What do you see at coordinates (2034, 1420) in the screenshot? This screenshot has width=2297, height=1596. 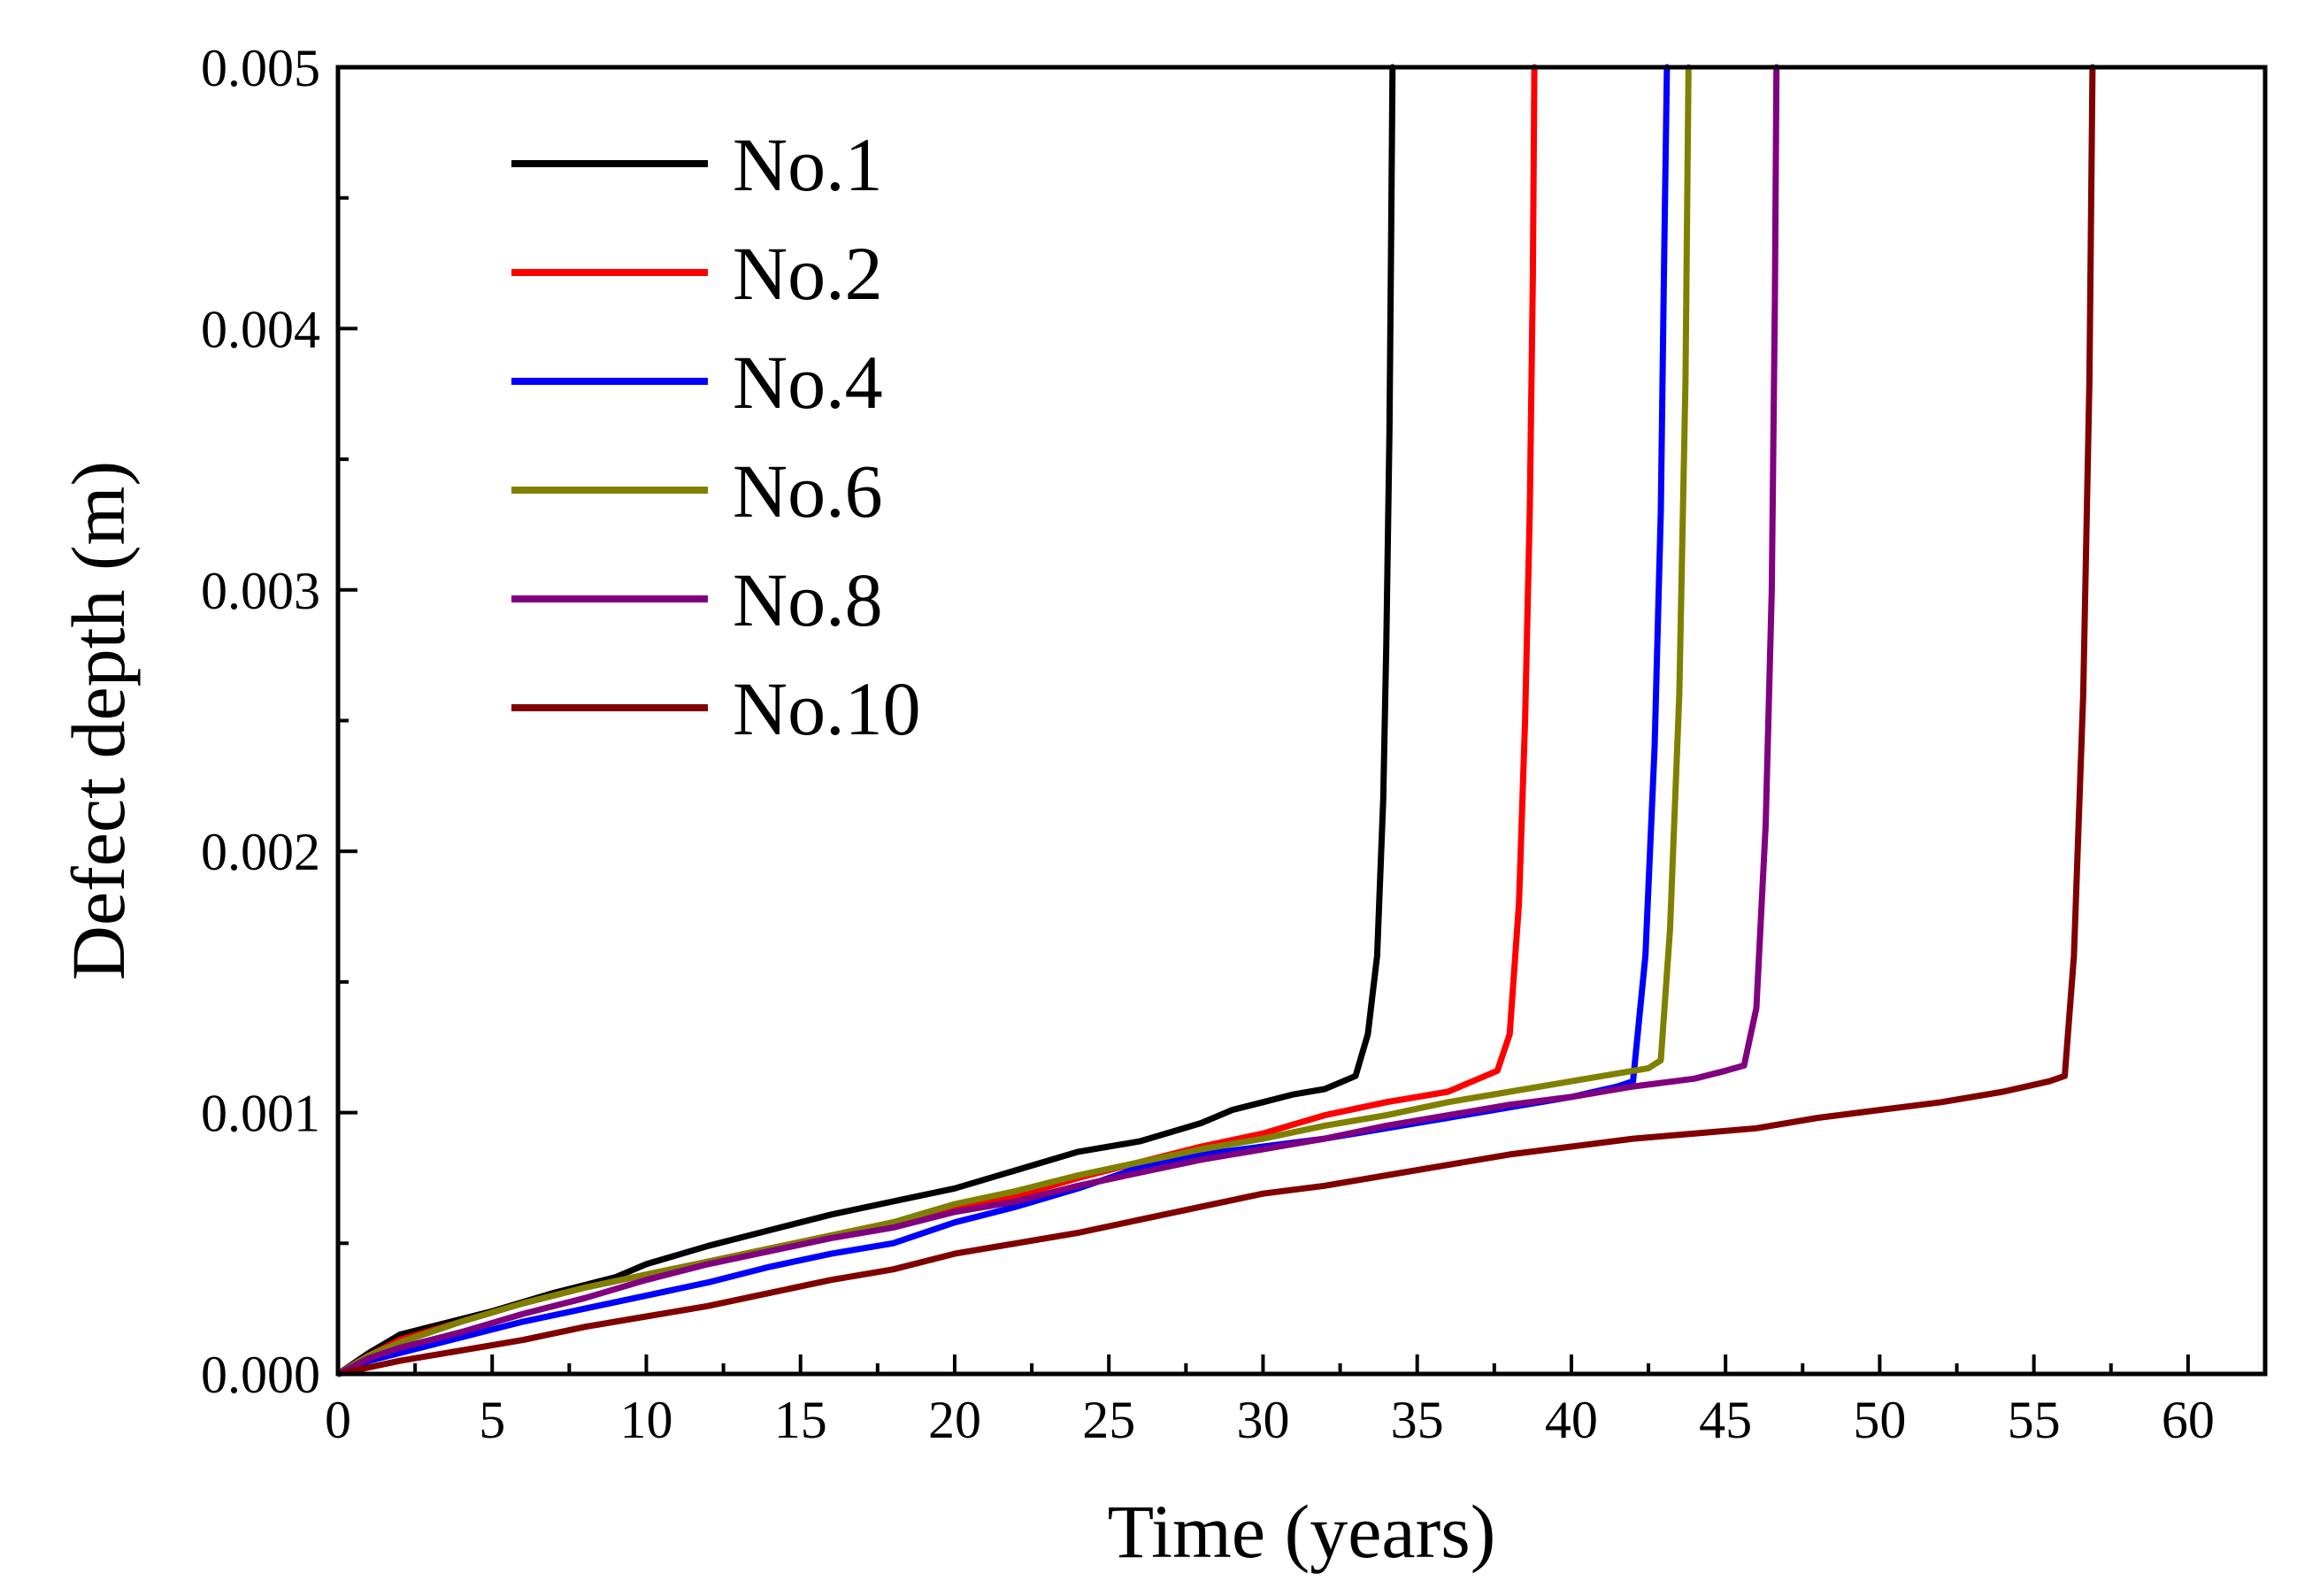 I see `x-tick-label: 55` at bounding box center [2034, 1420].